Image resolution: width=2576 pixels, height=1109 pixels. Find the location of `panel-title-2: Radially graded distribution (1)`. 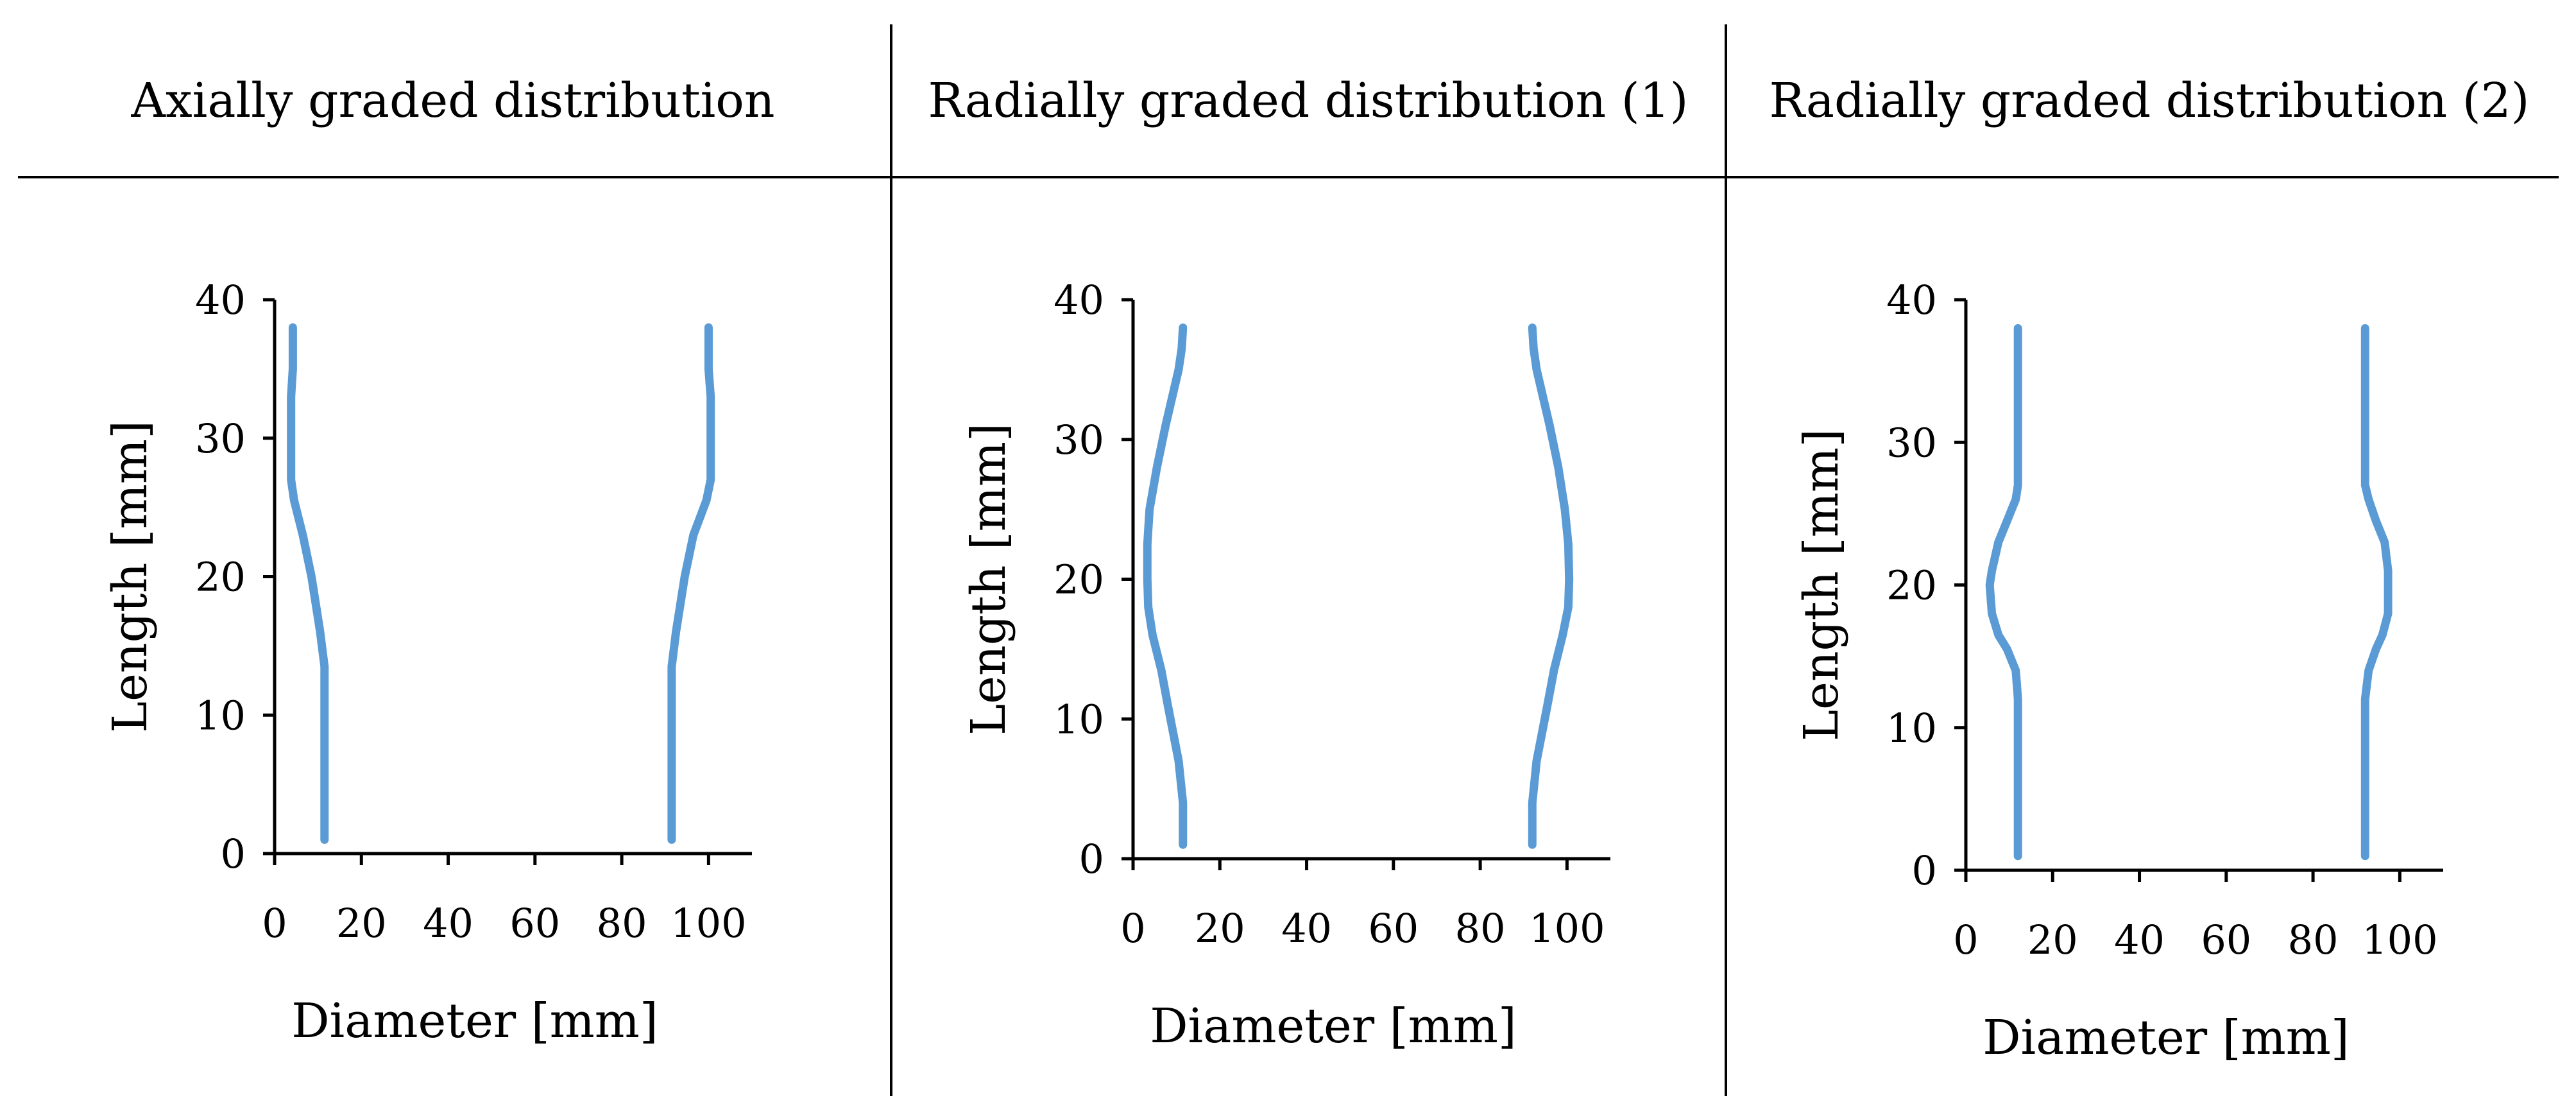

panel-title-2: Radially graded distribution (1) is located at coordinates (1308, 101).